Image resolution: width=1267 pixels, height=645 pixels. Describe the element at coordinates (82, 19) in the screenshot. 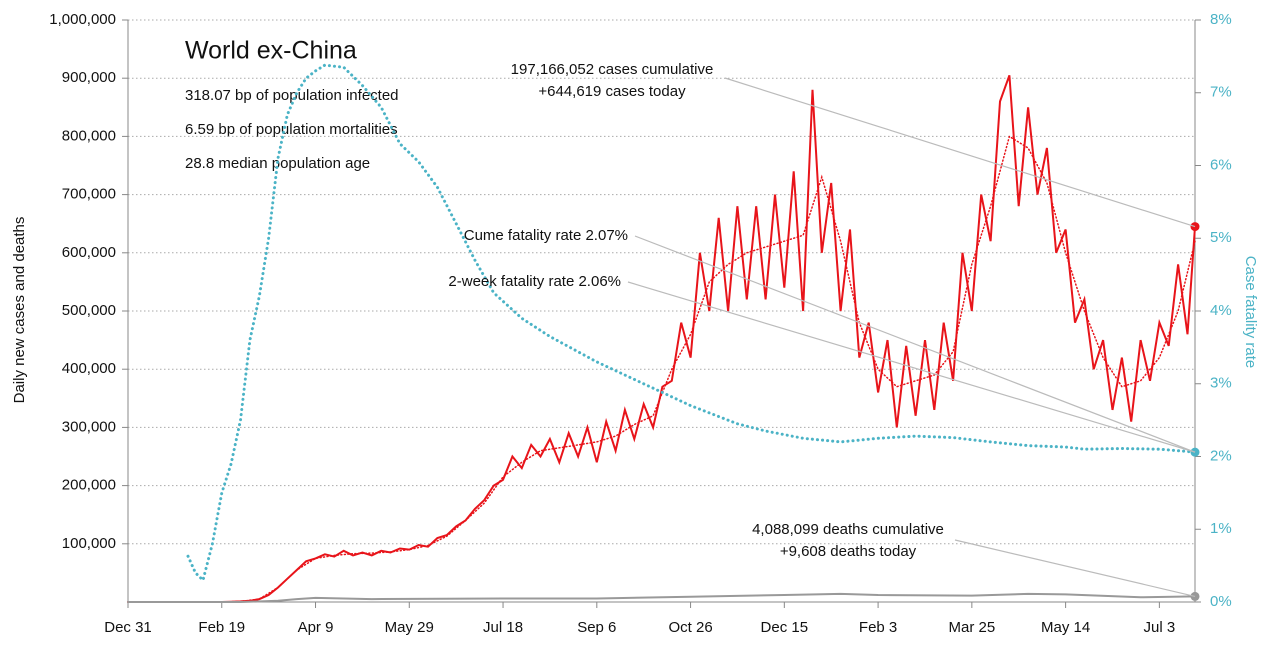

I see `y-tick-label: 1,000,000` at that location.